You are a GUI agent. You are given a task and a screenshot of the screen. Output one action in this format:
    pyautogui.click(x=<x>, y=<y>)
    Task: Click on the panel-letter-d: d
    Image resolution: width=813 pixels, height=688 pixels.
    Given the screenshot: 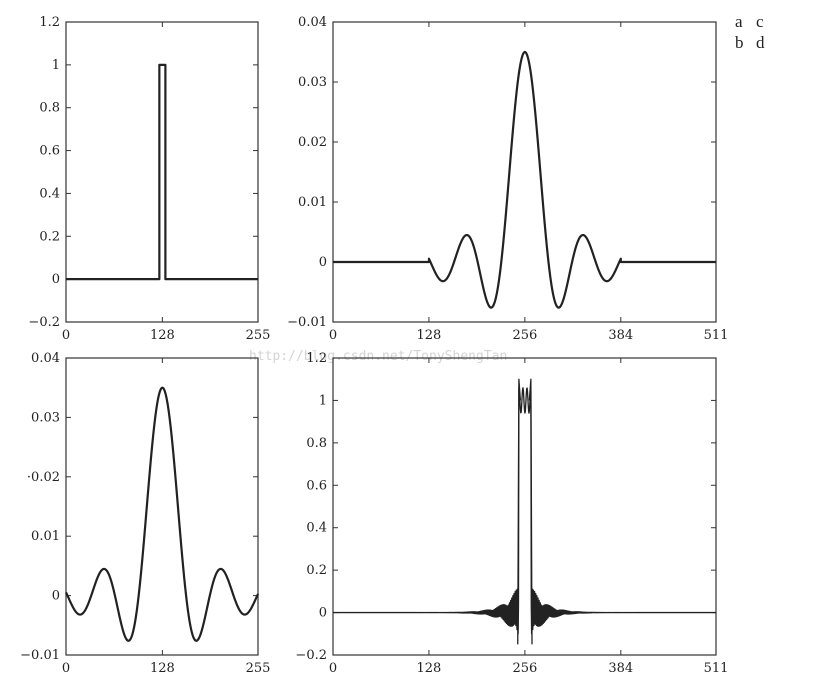 What is the action you would take?
    pyautogui.click(x=760, y=42)
    